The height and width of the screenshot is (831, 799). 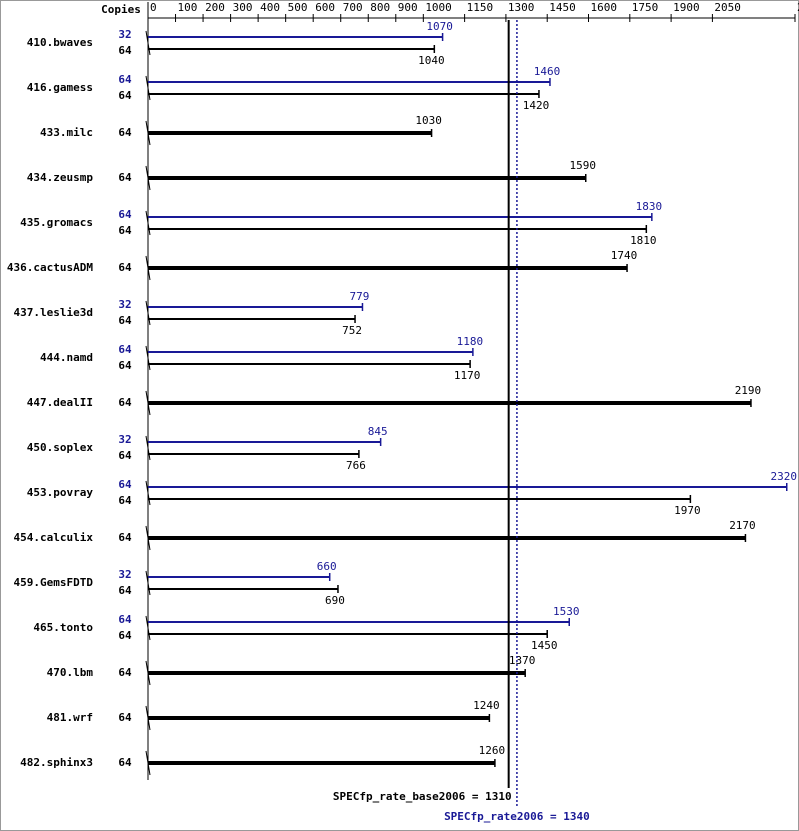 What do you see at coordinates (70, 717) in the screenshot?
I see `category-label: 481.wrf` at bounding box center [70, 717].